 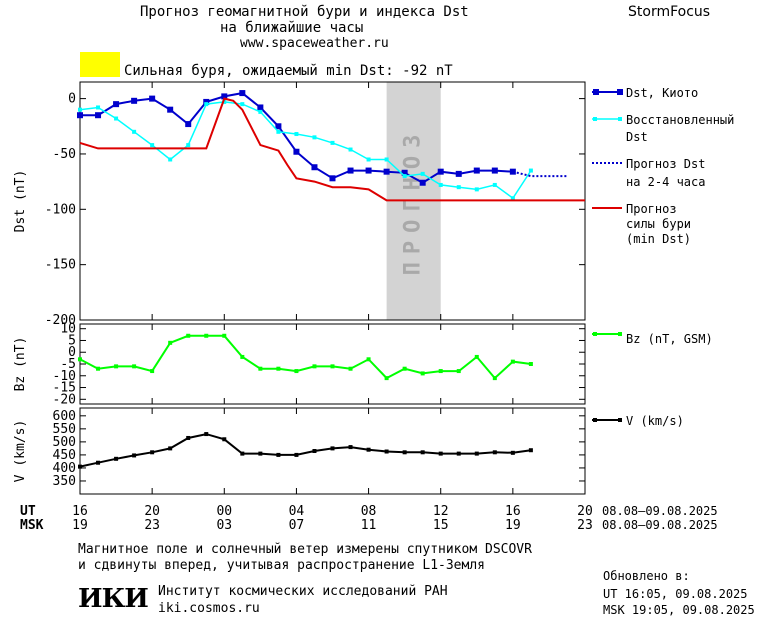 I want to click on y-tick-label: -150, so click(x=60, y=265).